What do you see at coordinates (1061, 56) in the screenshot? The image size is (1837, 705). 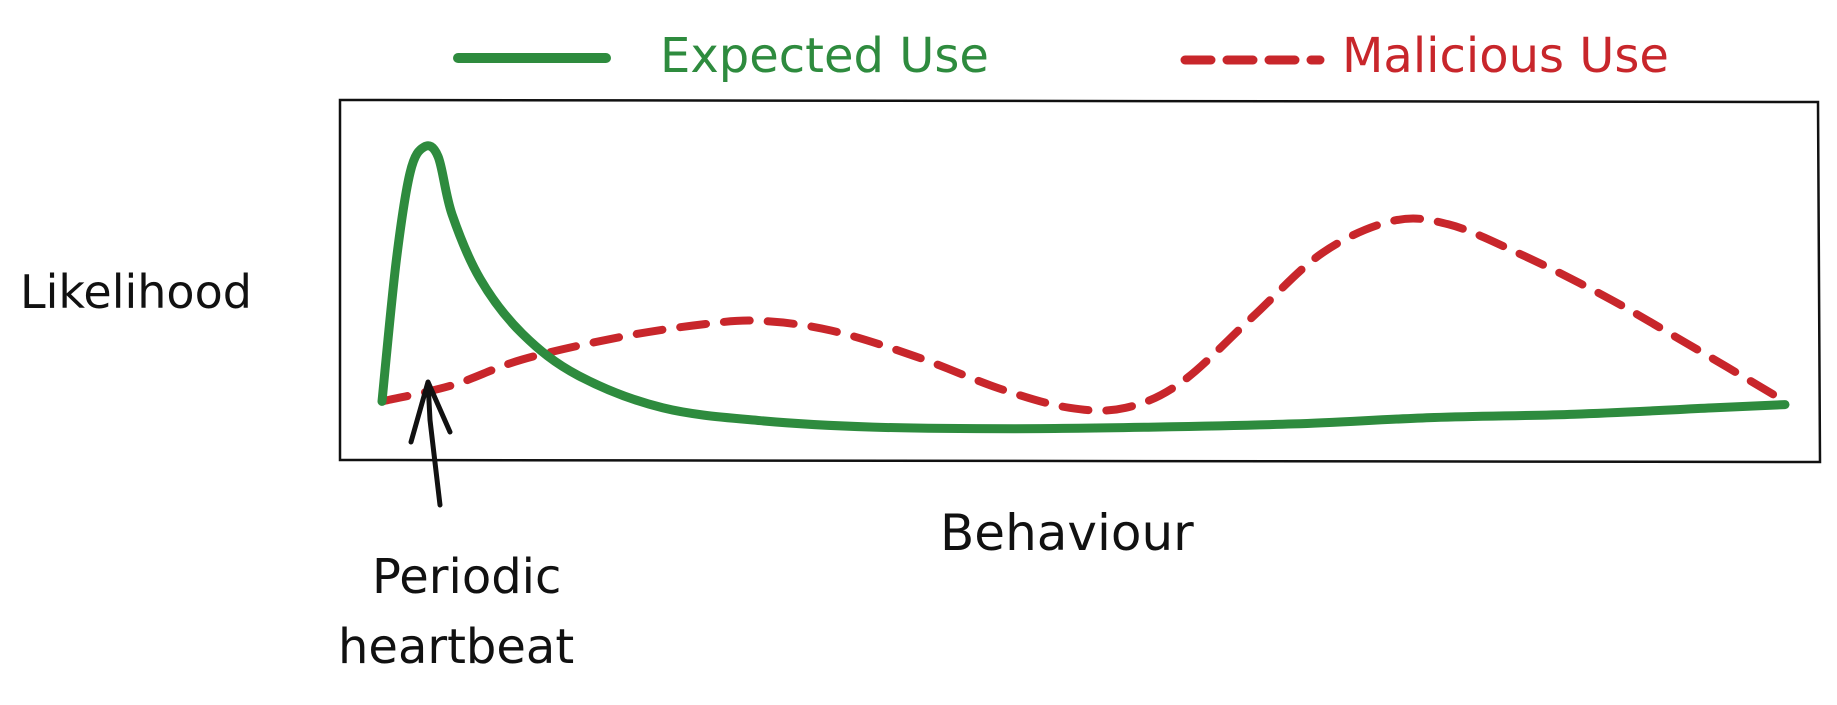 I see `legend: Expected Use Malicious Use` at bounding box center [1061, 56].